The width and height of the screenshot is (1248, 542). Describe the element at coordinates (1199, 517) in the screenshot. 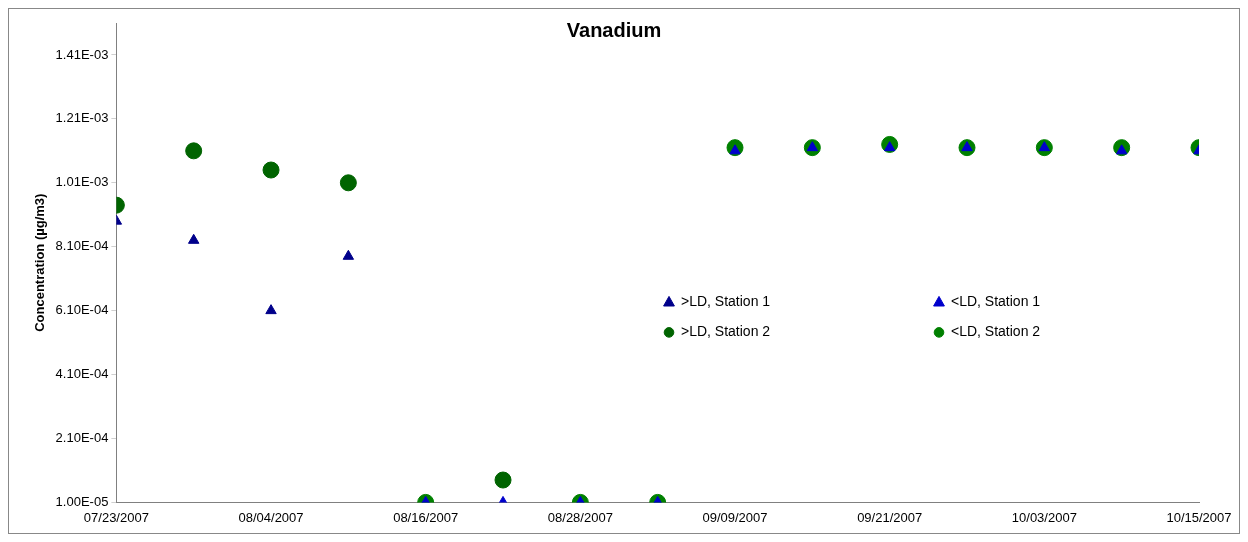

I see `x-tick-label: 10/15/2007` at that location.